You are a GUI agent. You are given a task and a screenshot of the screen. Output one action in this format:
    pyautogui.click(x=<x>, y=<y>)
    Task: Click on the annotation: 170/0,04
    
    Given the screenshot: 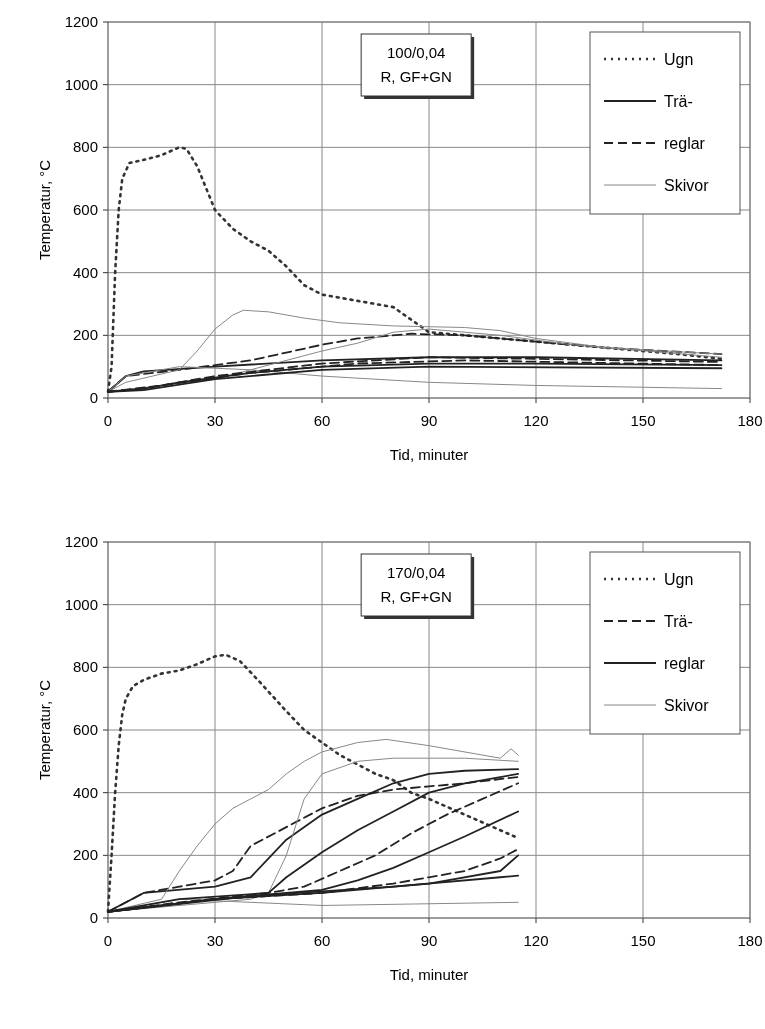 What is the action you would take?
    pyautogui.click(x=416, y=572)
    